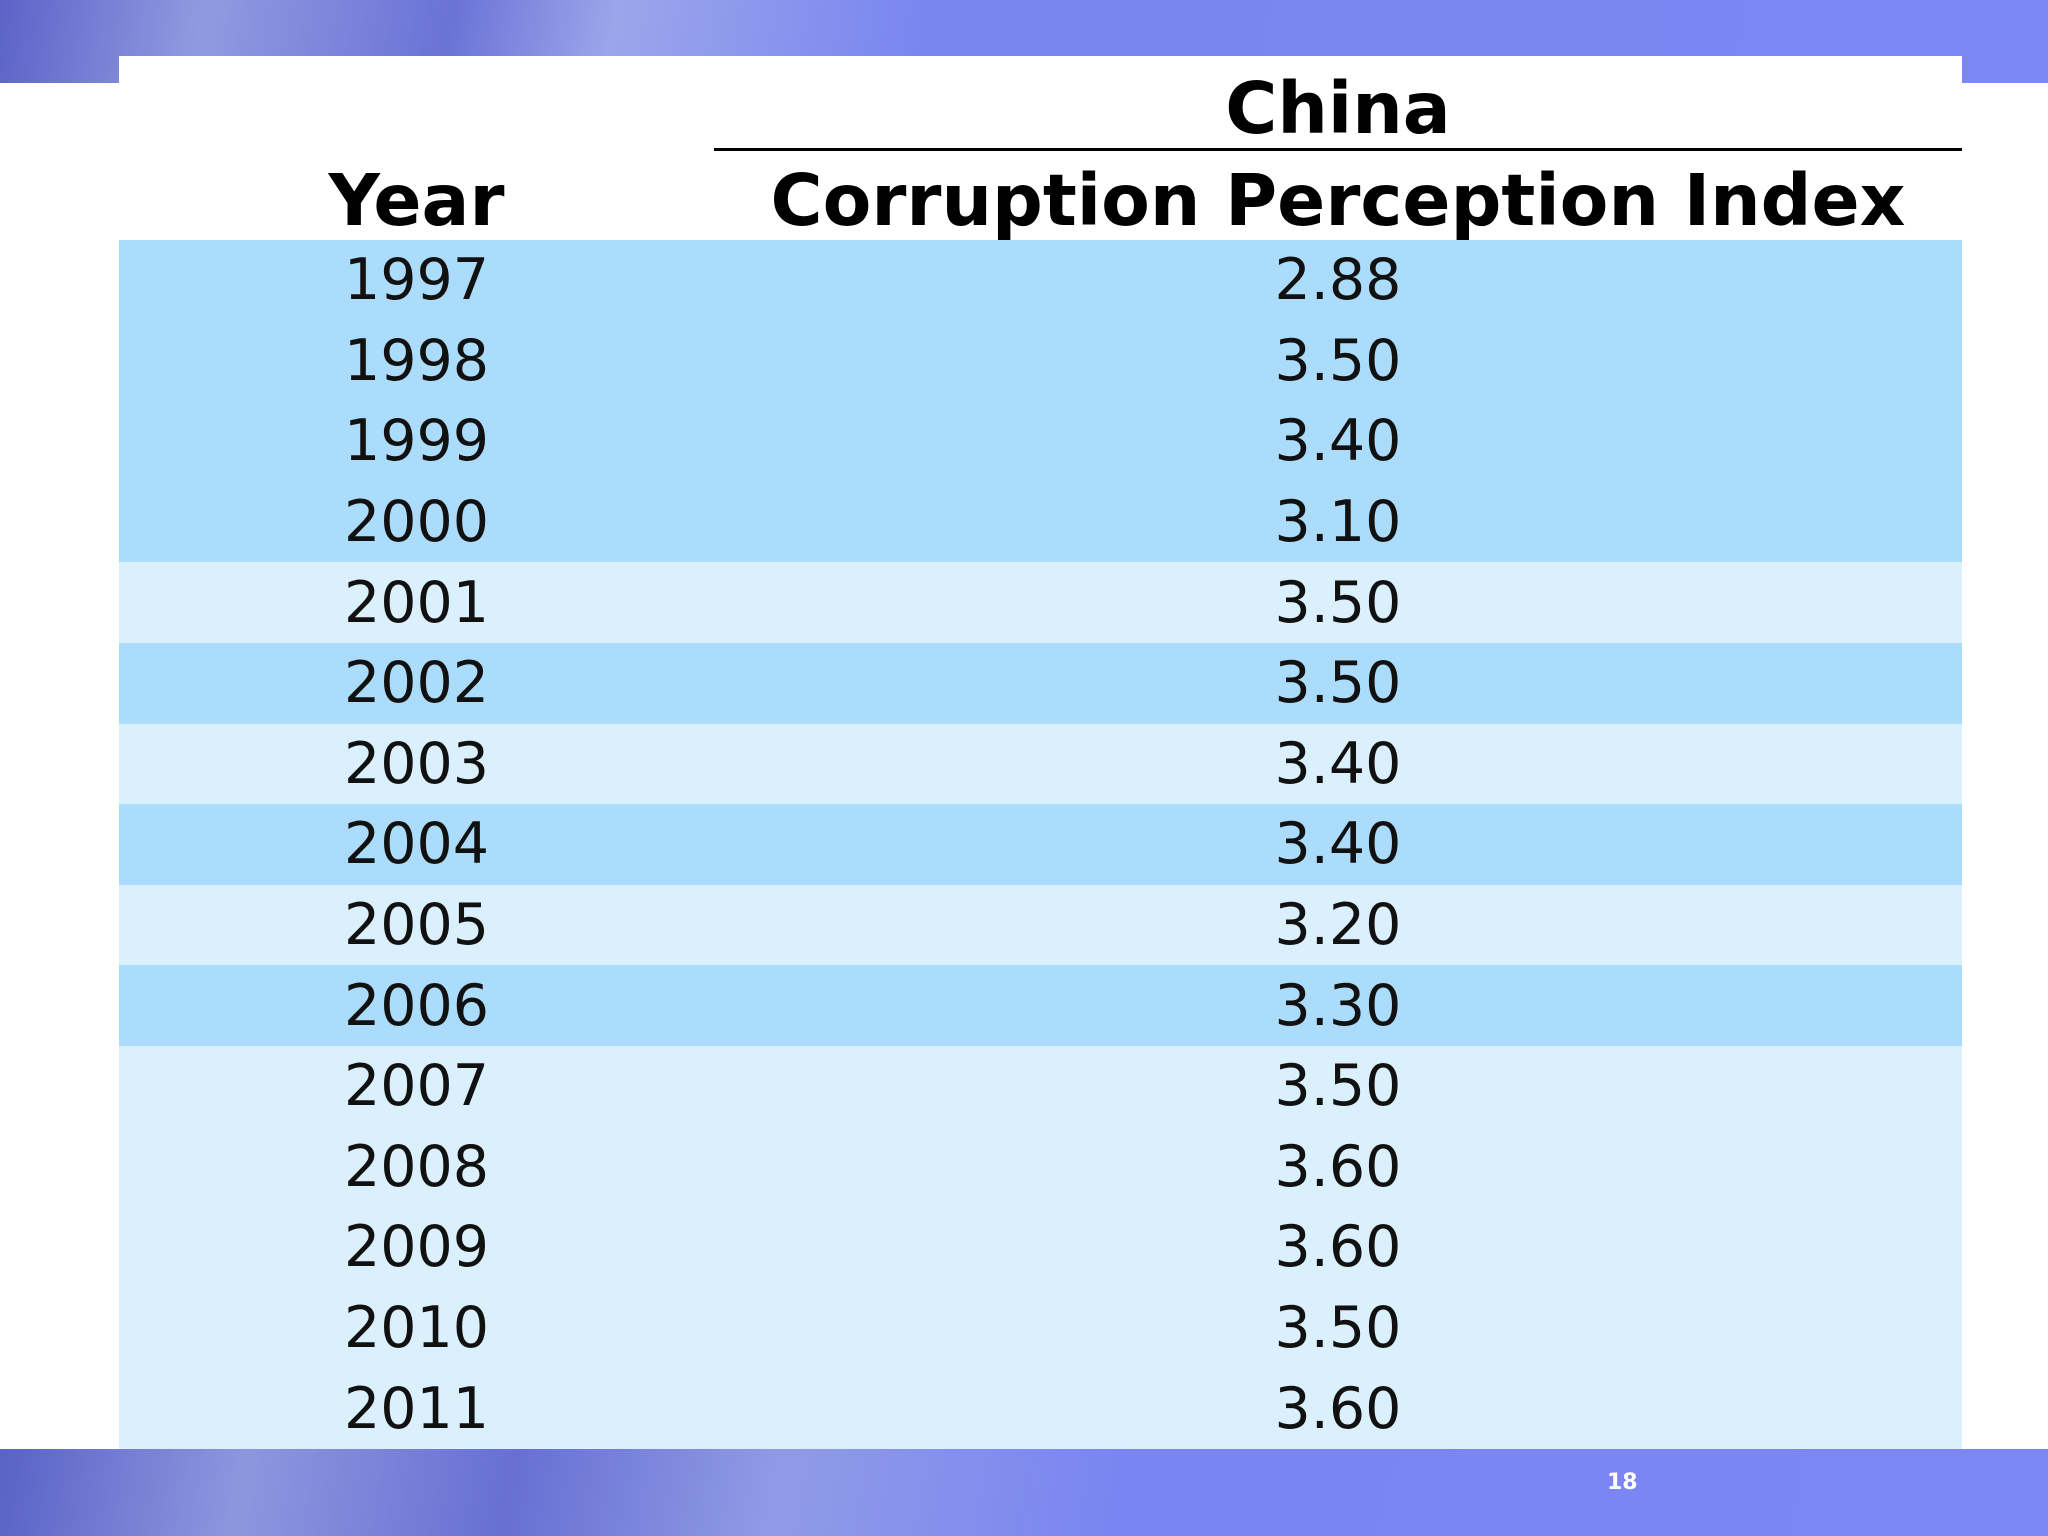 The width and height of the screenshot is (2048, 1536). I want to click on table-row: 1997 2.88, so click(1040, 280).